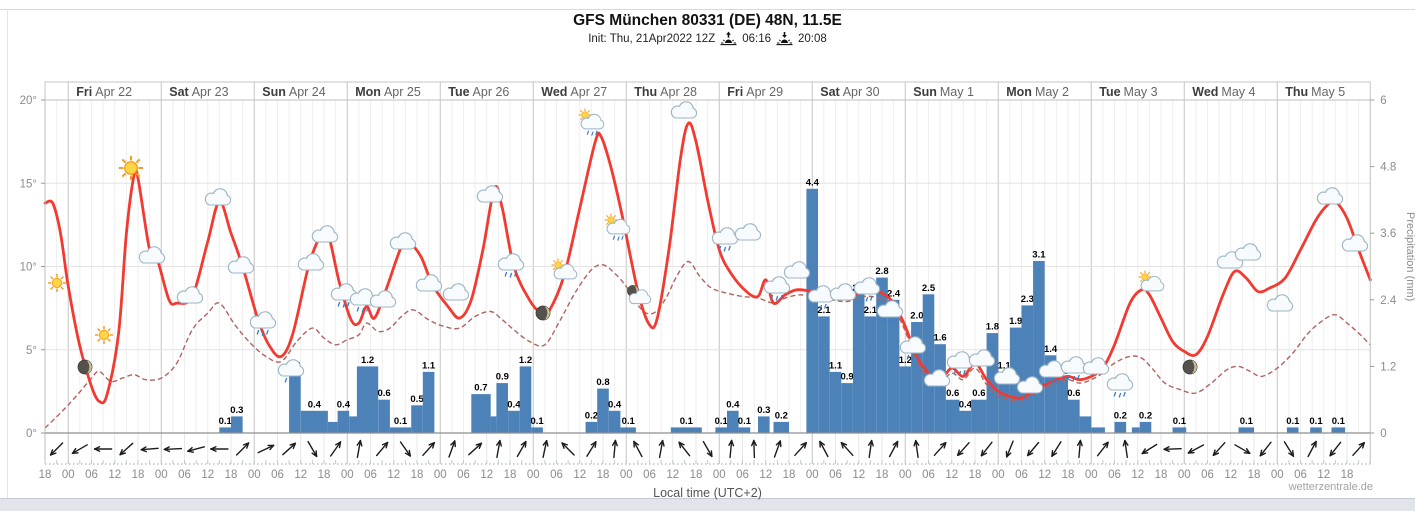 This screenshot has height=511, width=1415. What do you see at coordinates (638, 294) in the screenshot?
I see `moon-cloud-icon` at bounding box center [638, 294].